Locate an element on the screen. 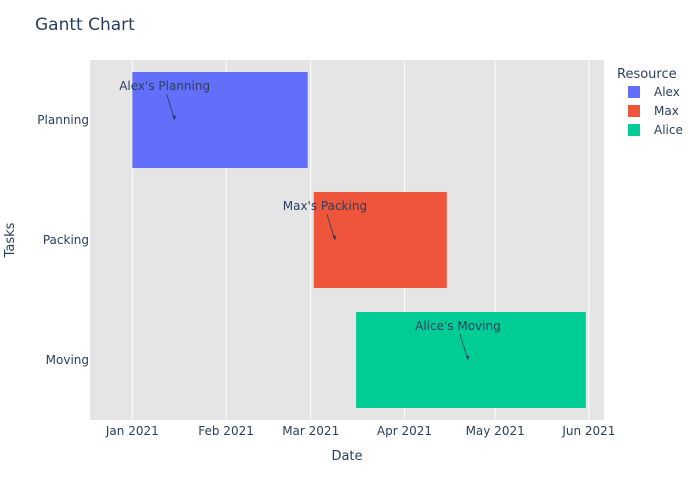 The width and height of the screenshot is (700, 500). legend: Resource Alex Max Alice is located at coordinates (650, 102).